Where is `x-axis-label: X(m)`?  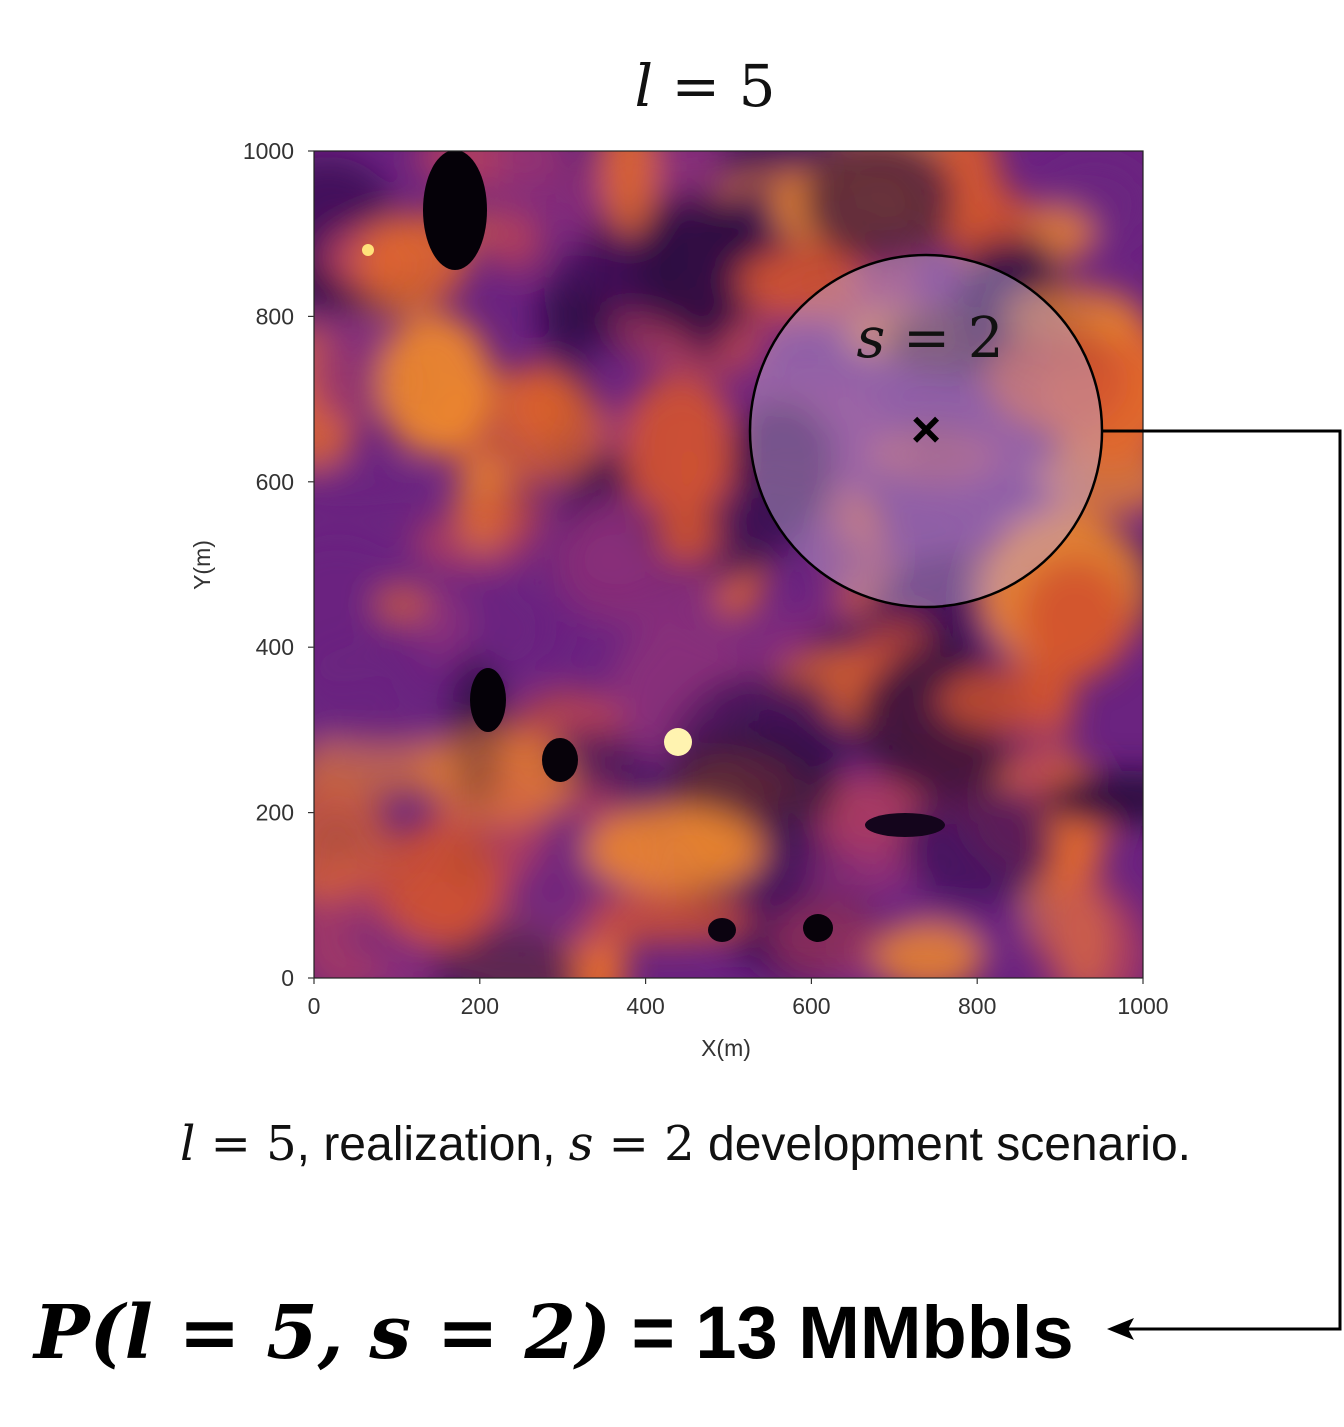
x-axis-label: X(m) is located at coordinates (726, 1048).